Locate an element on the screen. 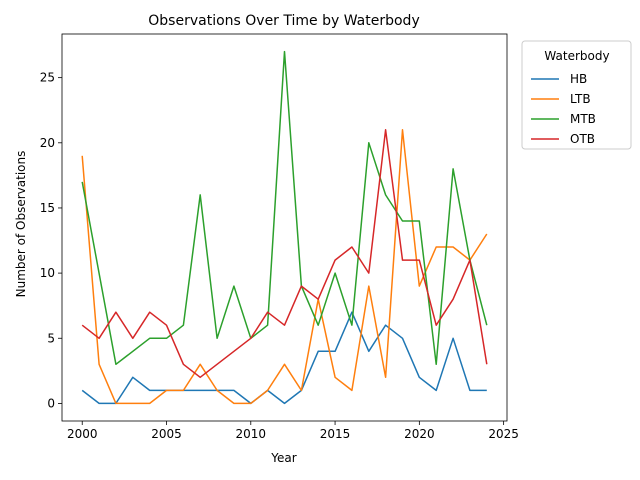 The width and height of the screenshot is (640, 480). x-tick-label: 2015 is located at coordinates (335, 434).